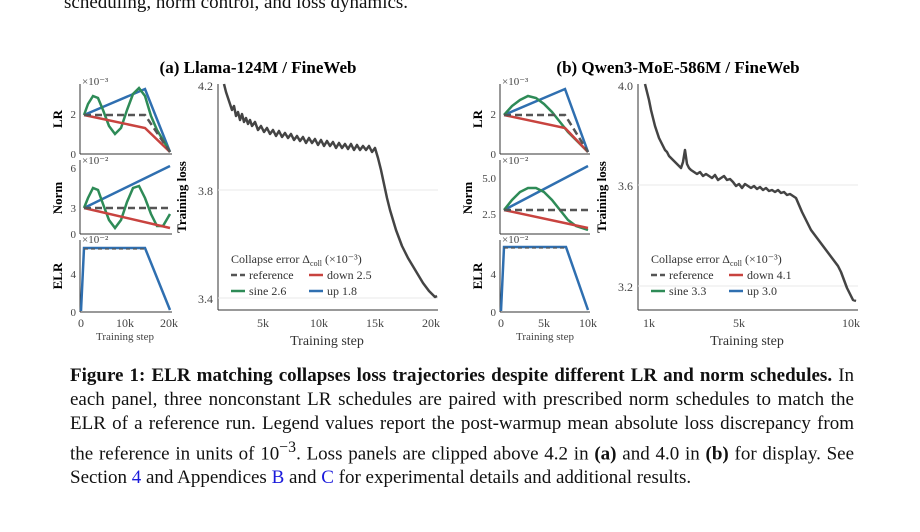  I want to click on panel-b-small-xlabel: Training step, so click(545, 337).